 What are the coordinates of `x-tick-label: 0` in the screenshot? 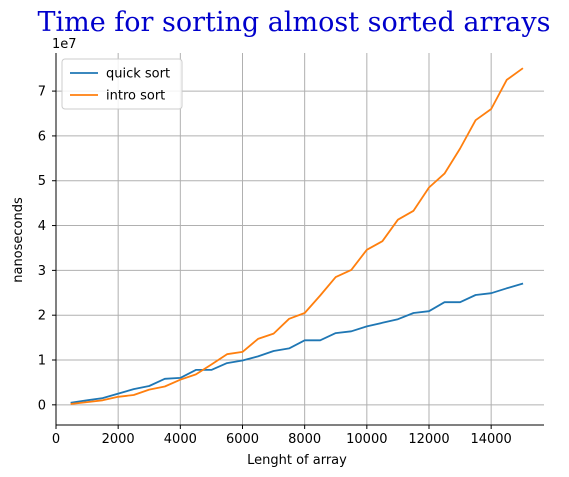 It's located at (56, 439).